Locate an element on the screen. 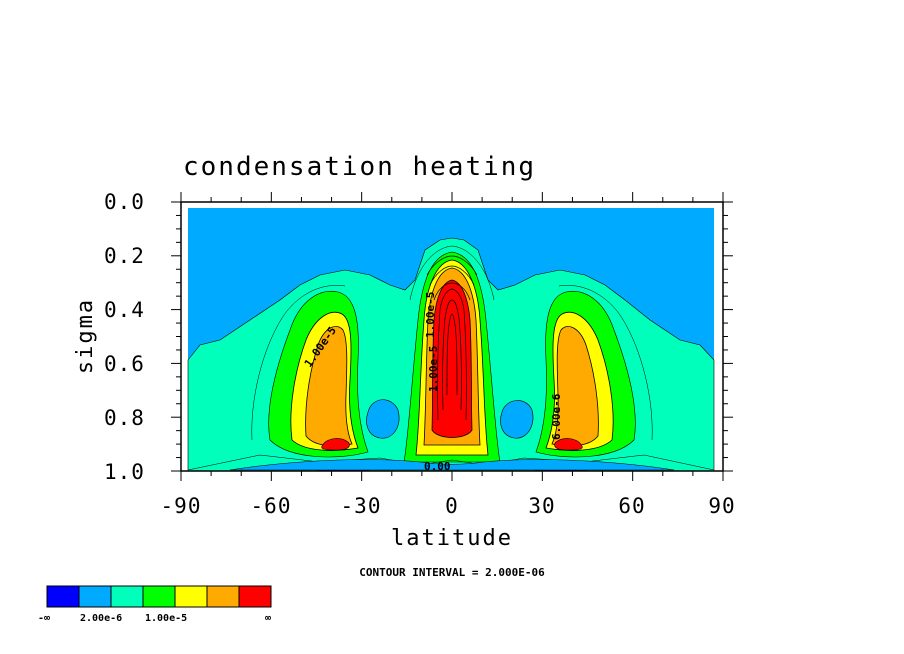  x-tick-label: 30 is located at coordinates (541, 506).